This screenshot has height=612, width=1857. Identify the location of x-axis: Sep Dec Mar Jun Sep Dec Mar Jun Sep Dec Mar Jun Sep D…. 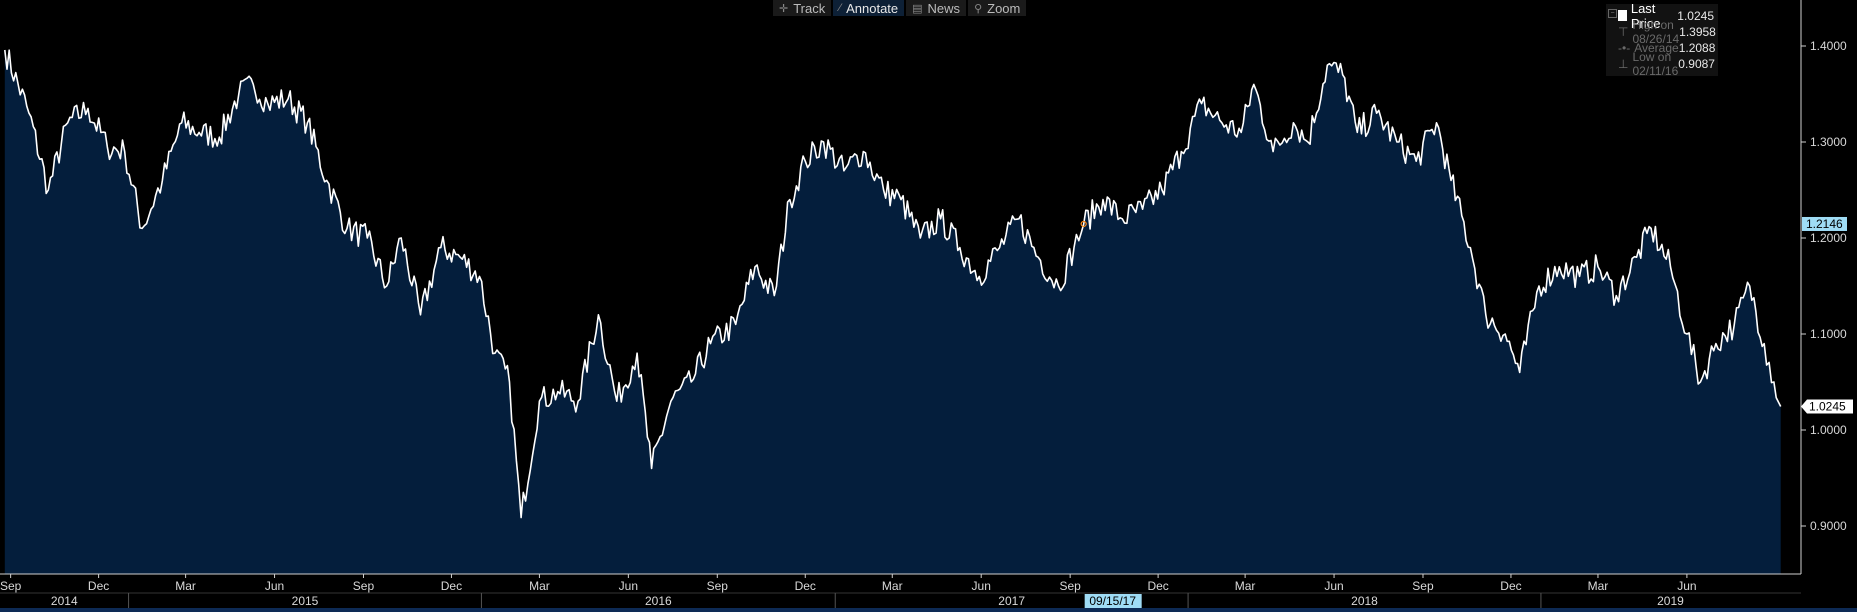
(928, 592).